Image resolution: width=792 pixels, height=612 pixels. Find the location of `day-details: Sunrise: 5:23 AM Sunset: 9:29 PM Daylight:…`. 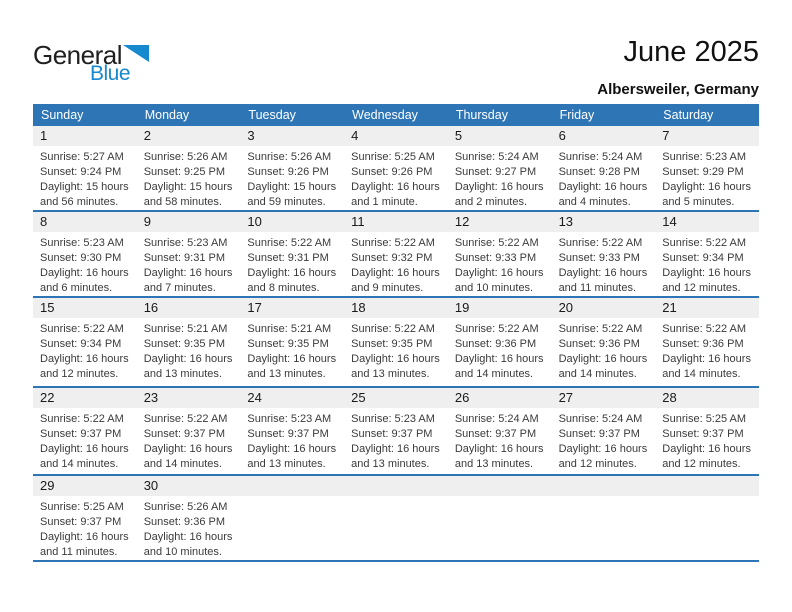

day-details: Sunrise: 5:23 AM Sunset: 9:29 PM Daylight:… is located at coordinates (707, 178).